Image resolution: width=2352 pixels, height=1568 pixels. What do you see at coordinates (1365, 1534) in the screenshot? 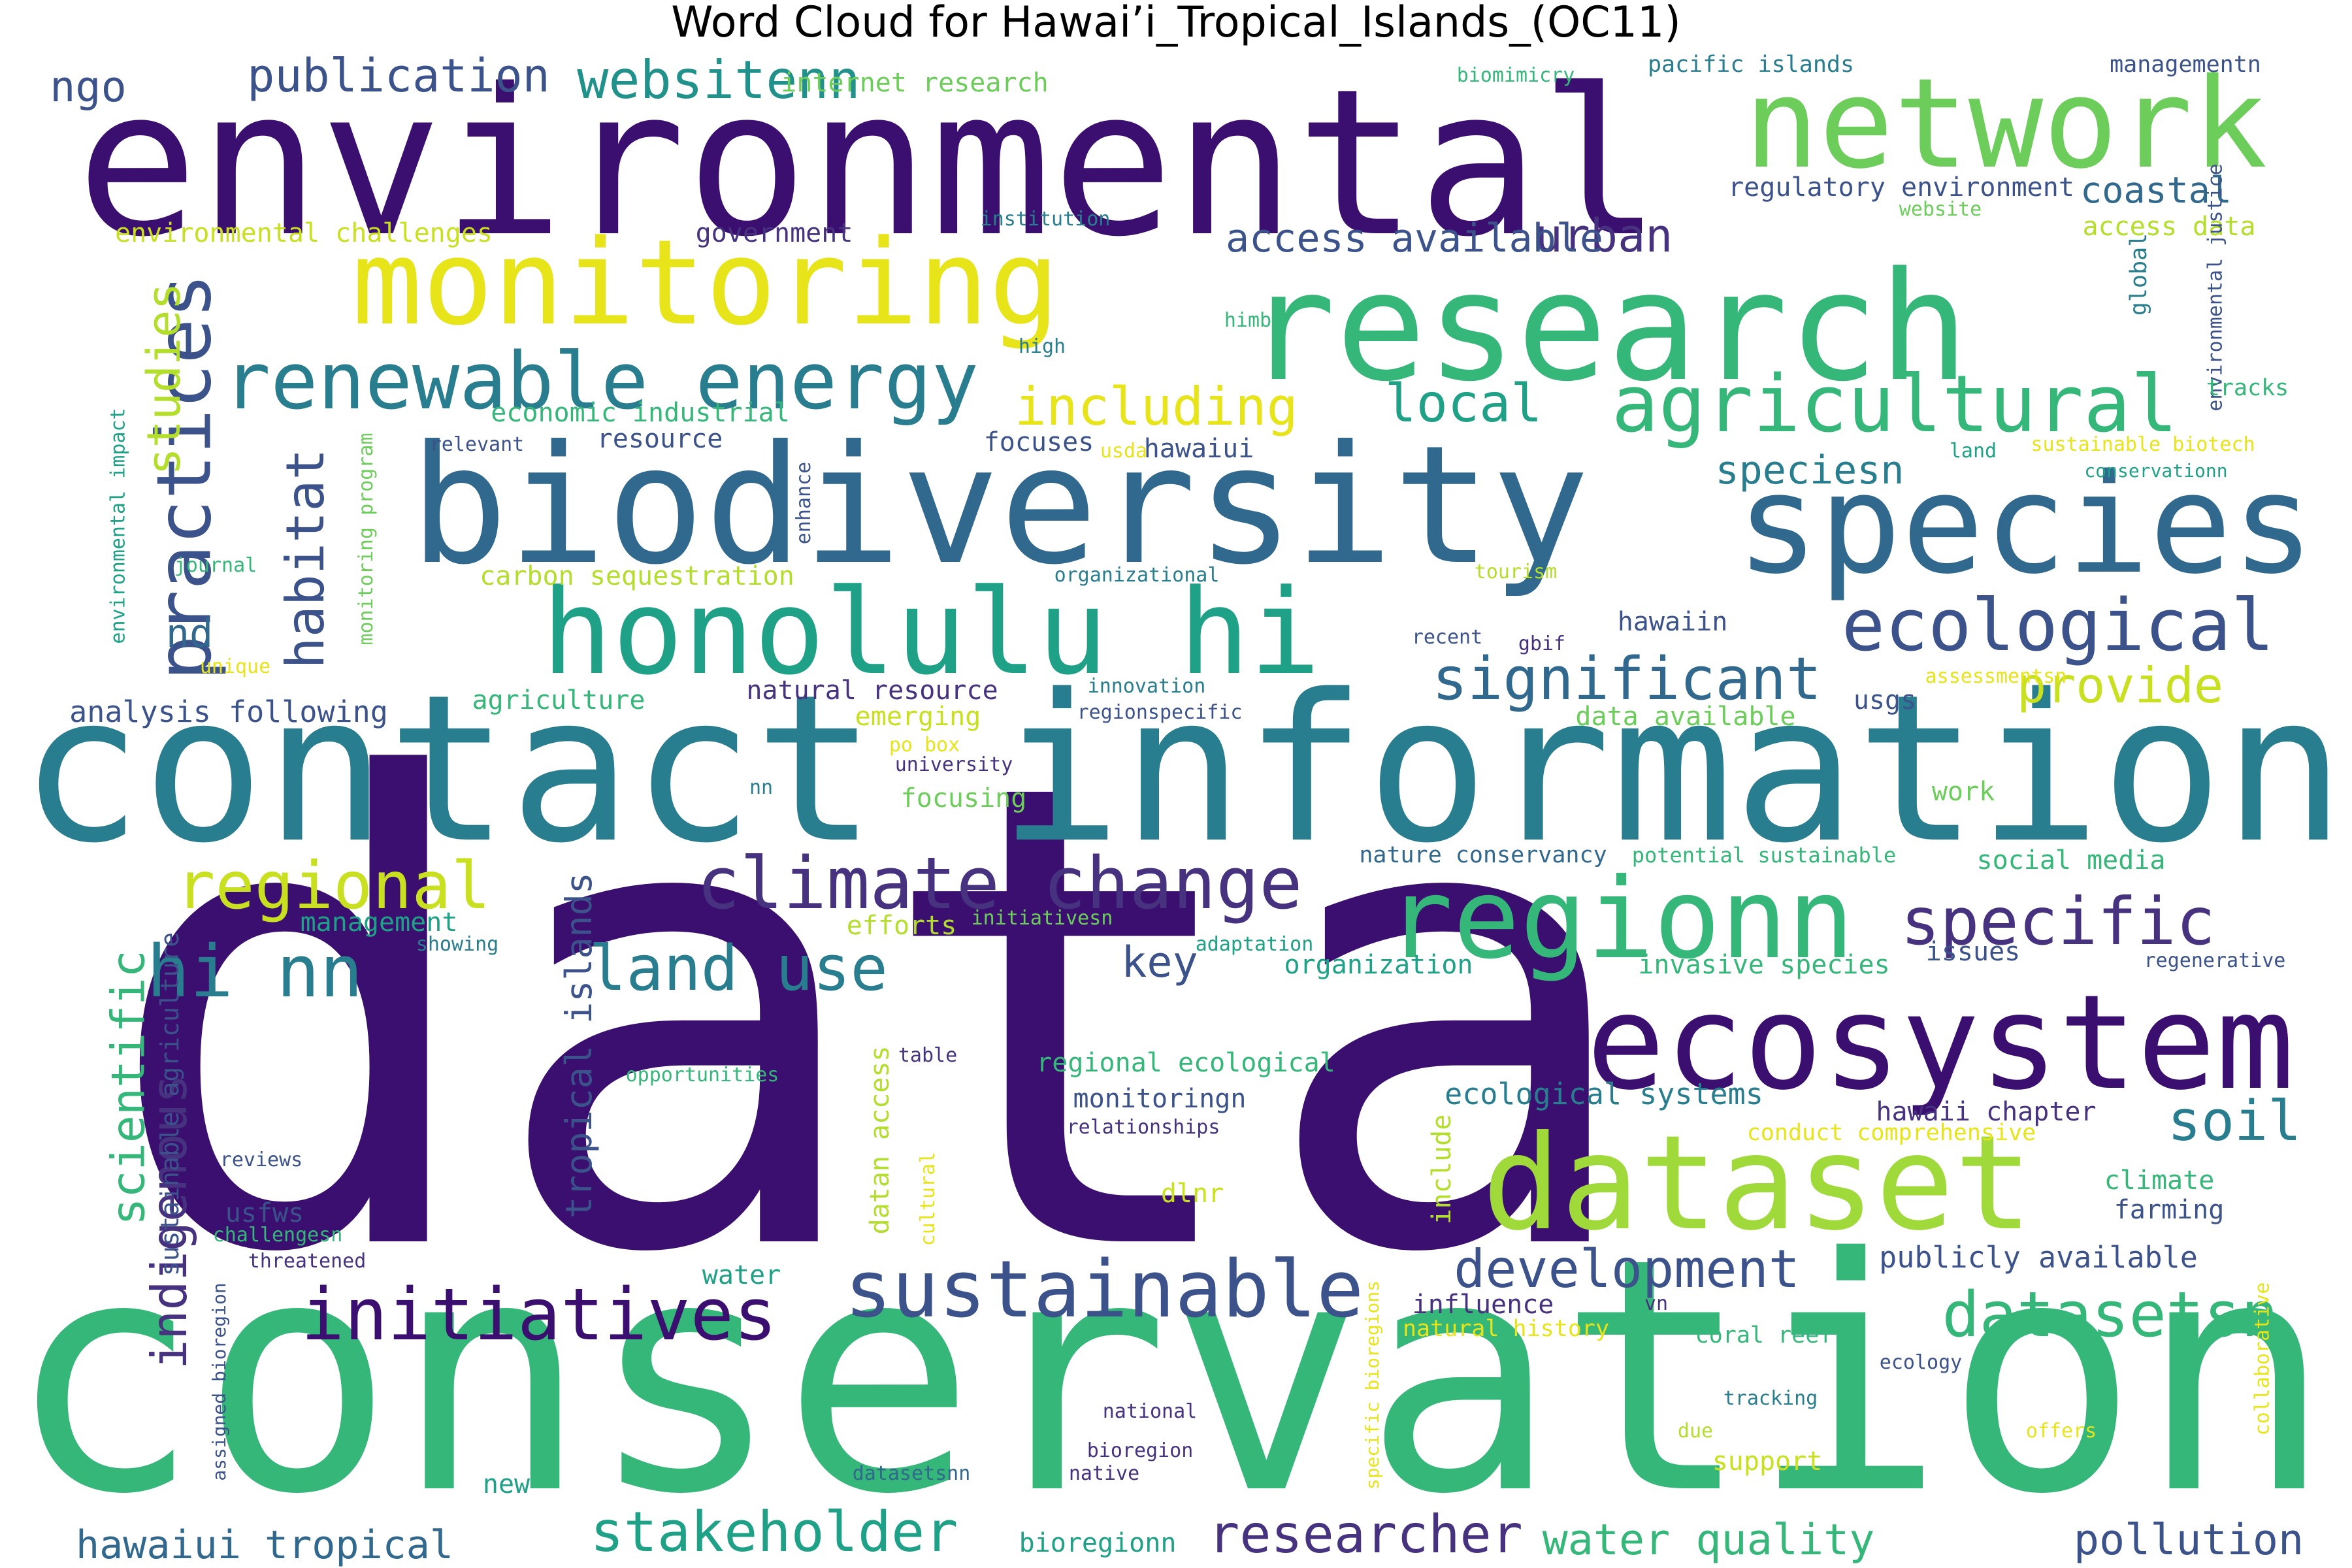
I see `word-researcher: researcher` at bounding box center [1365, 1534].